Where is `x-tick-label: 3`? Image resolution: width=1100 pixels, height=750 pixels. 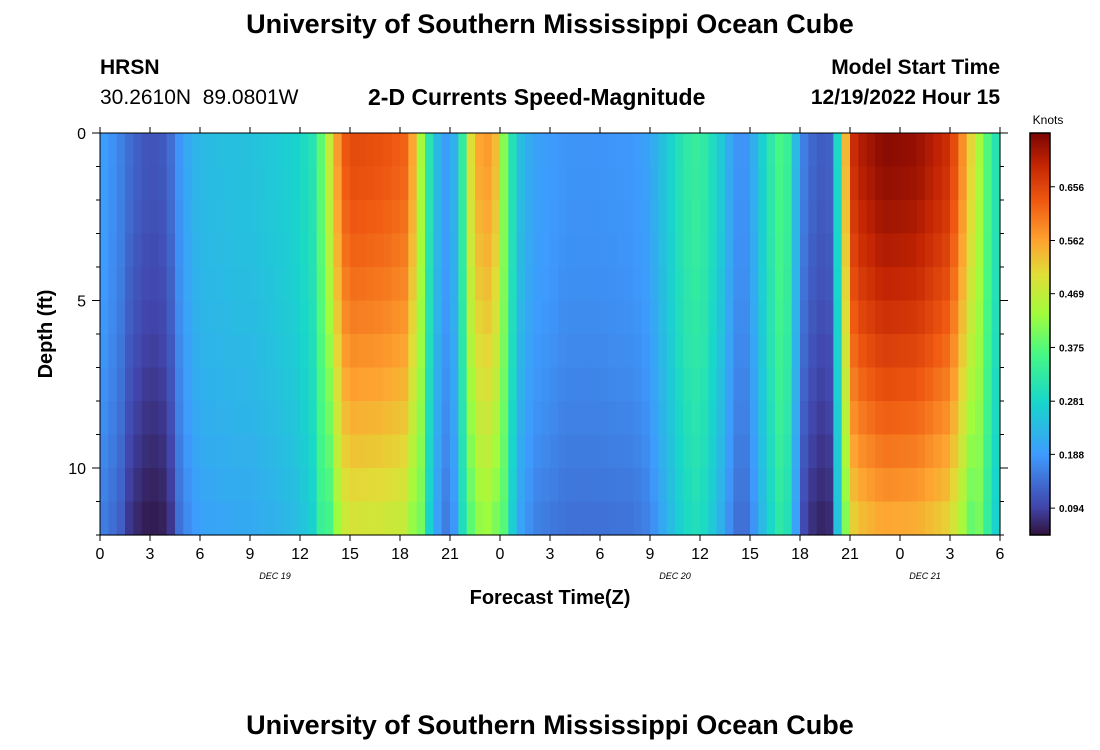
x-tick-label: 3 is located at coordinates (150, 554).